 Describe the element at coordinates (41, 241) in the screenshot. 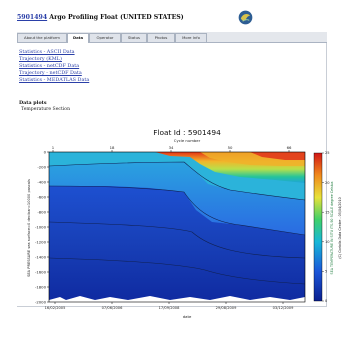

I see `y-tick-label: -1200` at that location.